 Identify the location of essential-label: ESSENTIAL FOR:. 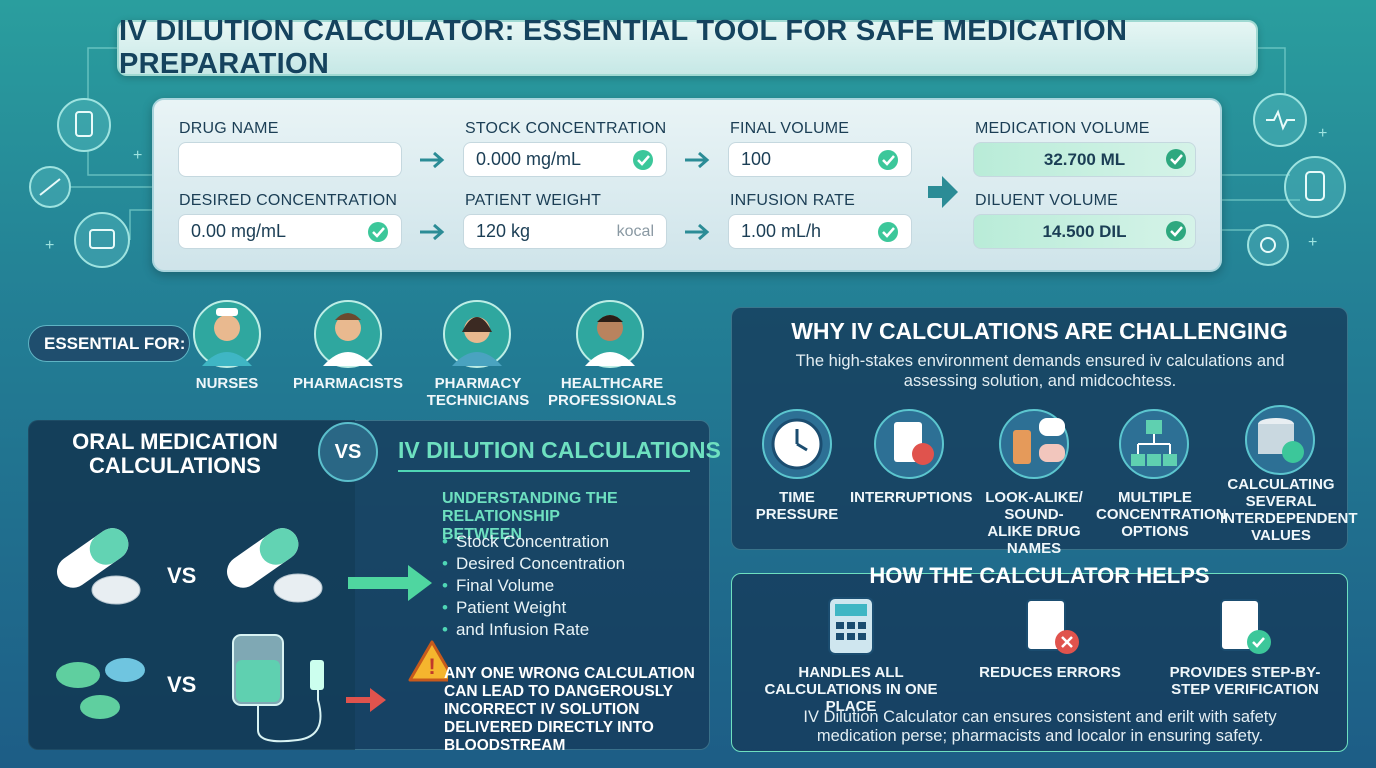
(109, 343).